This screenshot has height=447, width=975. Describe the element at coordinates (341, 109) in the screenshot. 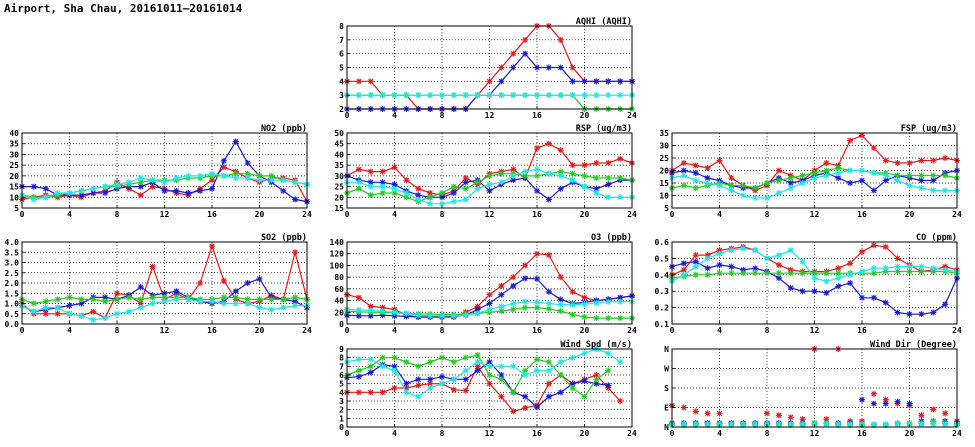

I see `y-tick-label: 2` at that location.